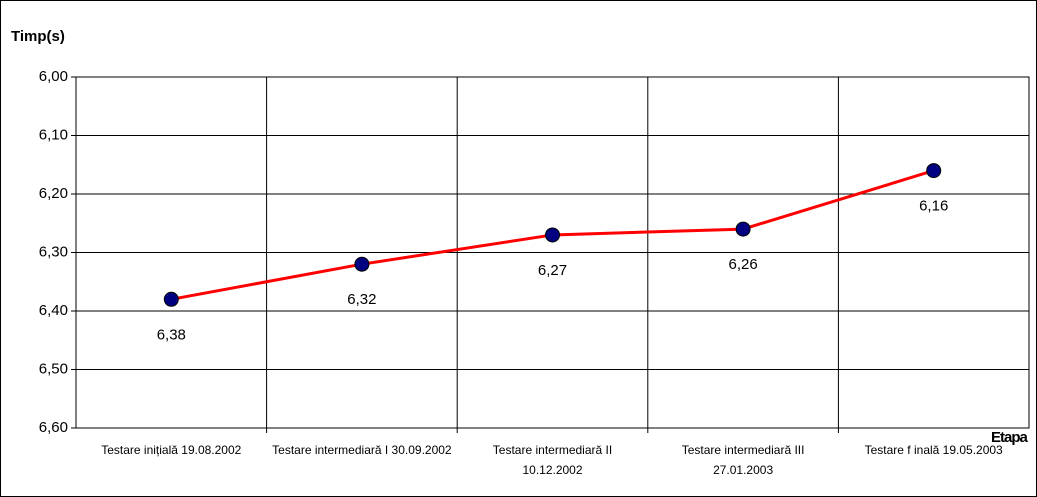 The image size is (1037, 497). Describe the element at coordinates (361, 299) in the screenshot. I see `data-label: 6,32` at that location.